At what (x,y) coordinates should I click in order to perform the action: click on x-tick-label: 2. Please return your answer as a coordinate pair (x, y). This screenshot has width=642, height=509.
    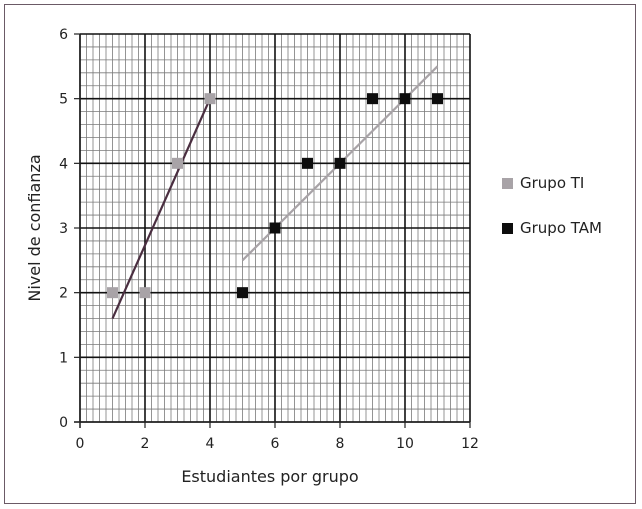
    Looking at the image, I should click on (145, 444).